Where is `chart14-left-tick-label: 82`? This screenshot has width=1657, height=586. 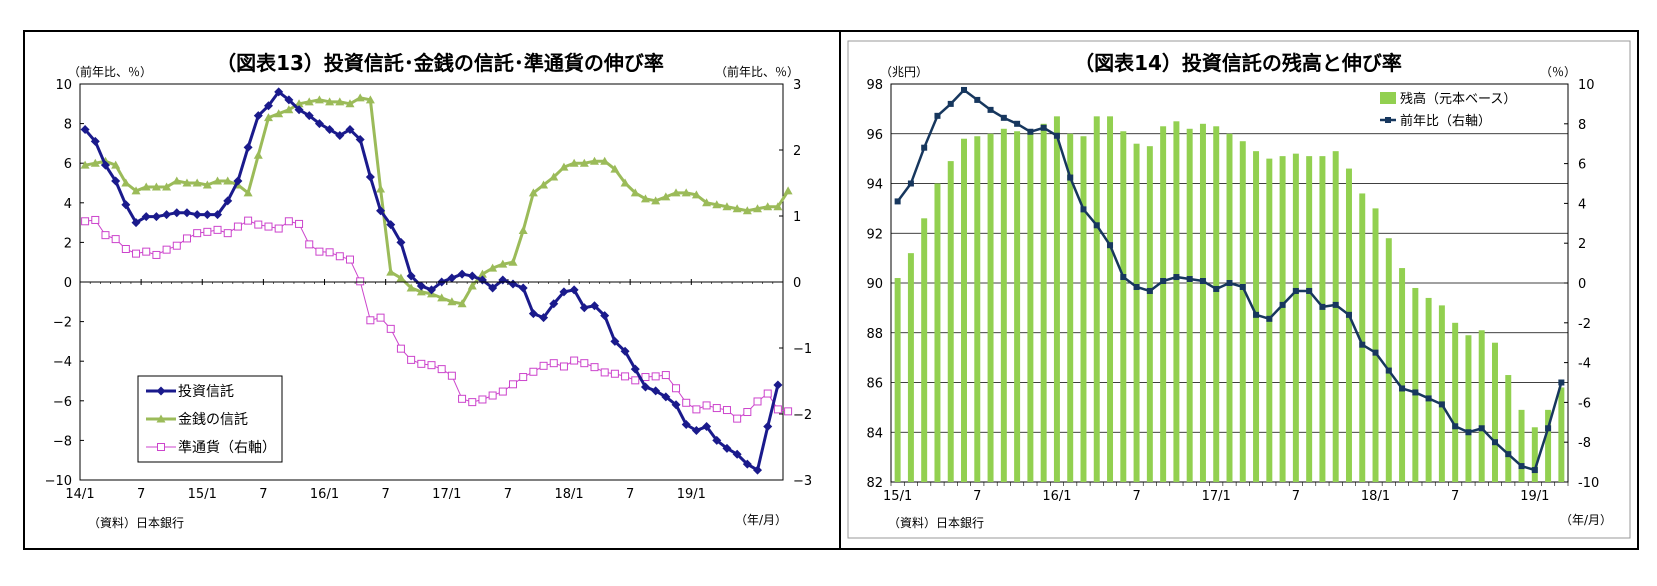
chart14-left-tick-label: 82 is located at coordinates (874, 483).